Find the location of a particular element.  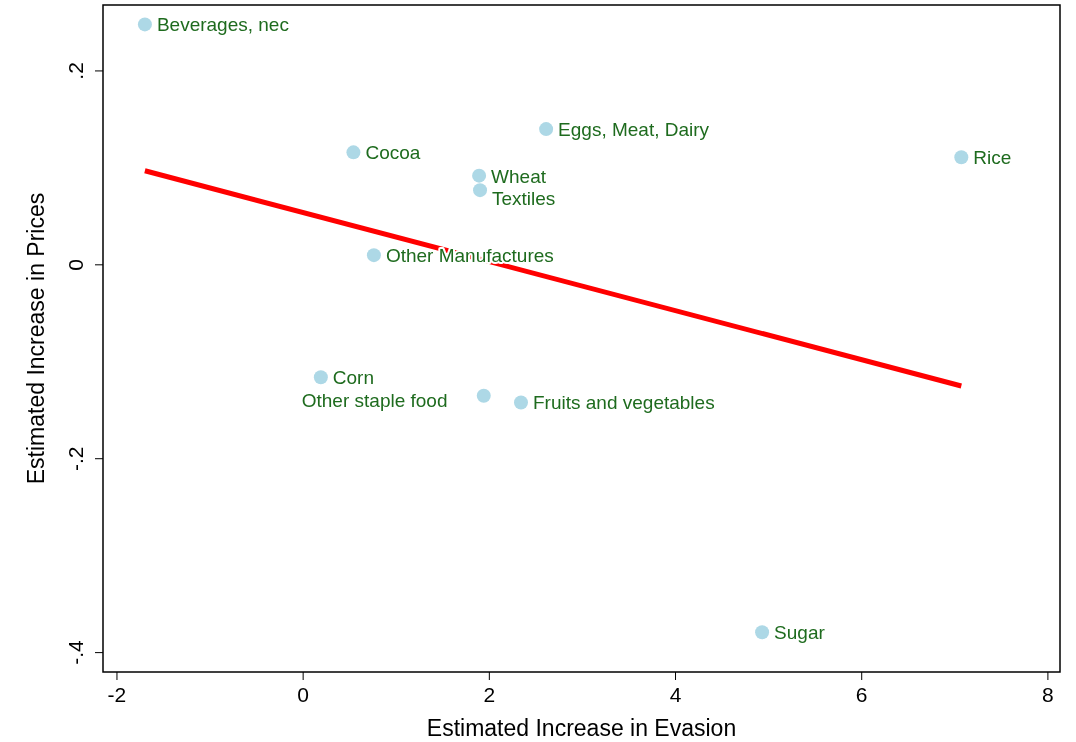

annotation: Beverages, nec is located at coordinates (222, 25).